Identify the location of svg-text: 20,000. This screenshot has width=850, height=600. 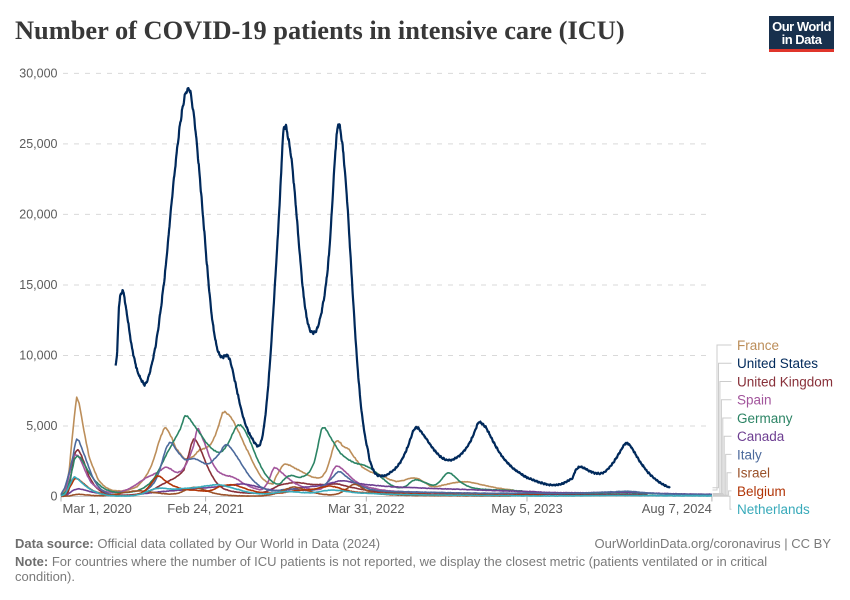
(38, 215).